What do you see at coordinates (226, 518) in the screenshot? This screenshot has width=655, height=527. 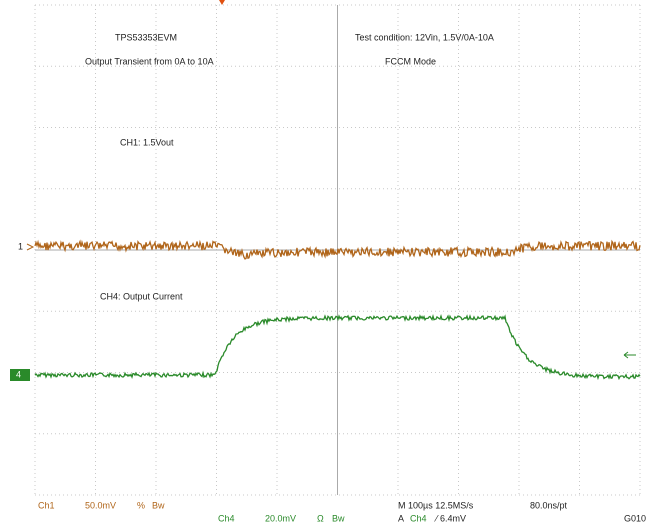 I see `ch4-label: Ch4` at bounding box center [226, 518].